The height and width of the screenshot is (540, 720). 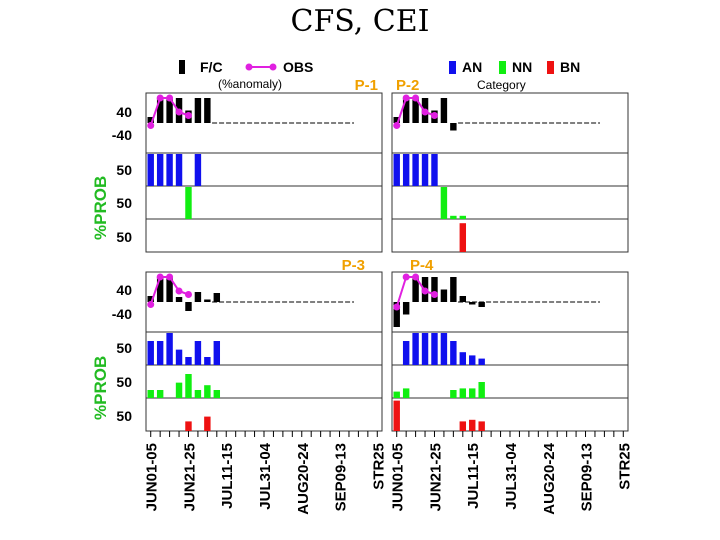 I want to click on legend-obs-marker, so click(x=273, y=67).